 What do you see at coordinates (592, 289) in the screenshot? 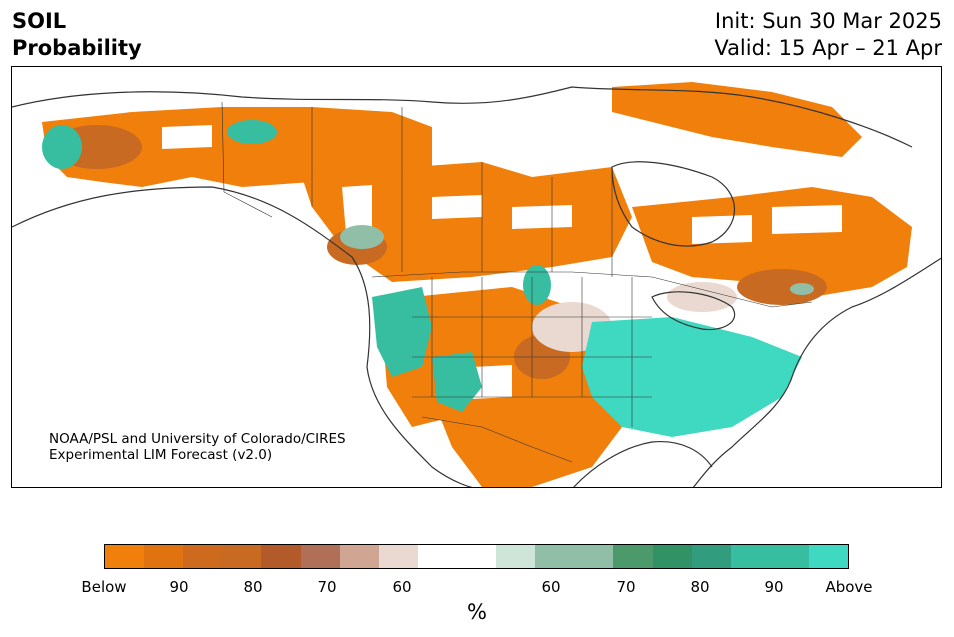
I see `us-canada-border` at bounding box center [592, 289].